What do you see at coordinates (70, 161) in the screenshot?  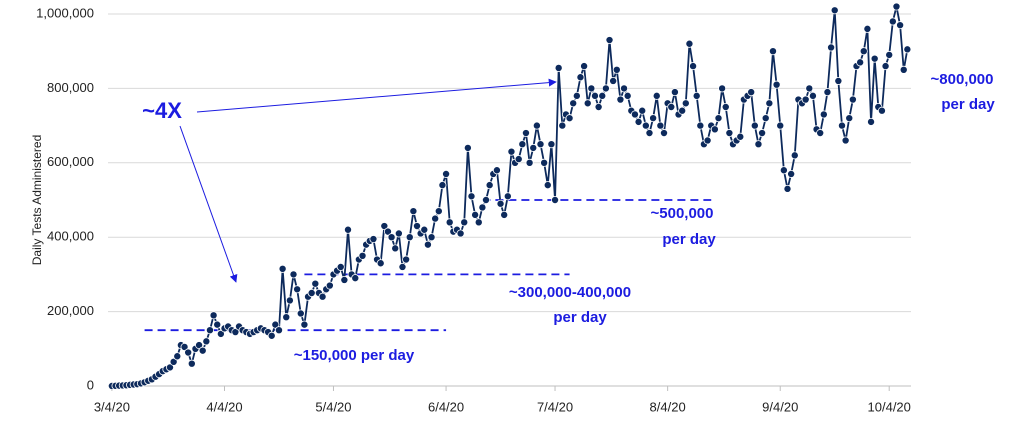 I see `y-tick-label: 600,000` at bounding box center [70, 161].